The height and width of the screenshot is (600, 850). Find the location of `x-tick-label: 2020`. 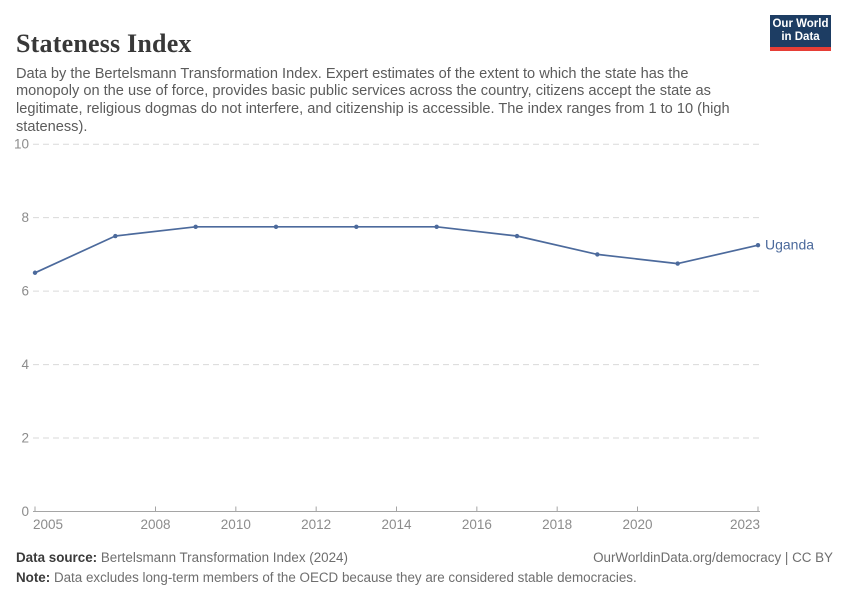

x-tick-label: 2020 is located at coordinates (637, 524).